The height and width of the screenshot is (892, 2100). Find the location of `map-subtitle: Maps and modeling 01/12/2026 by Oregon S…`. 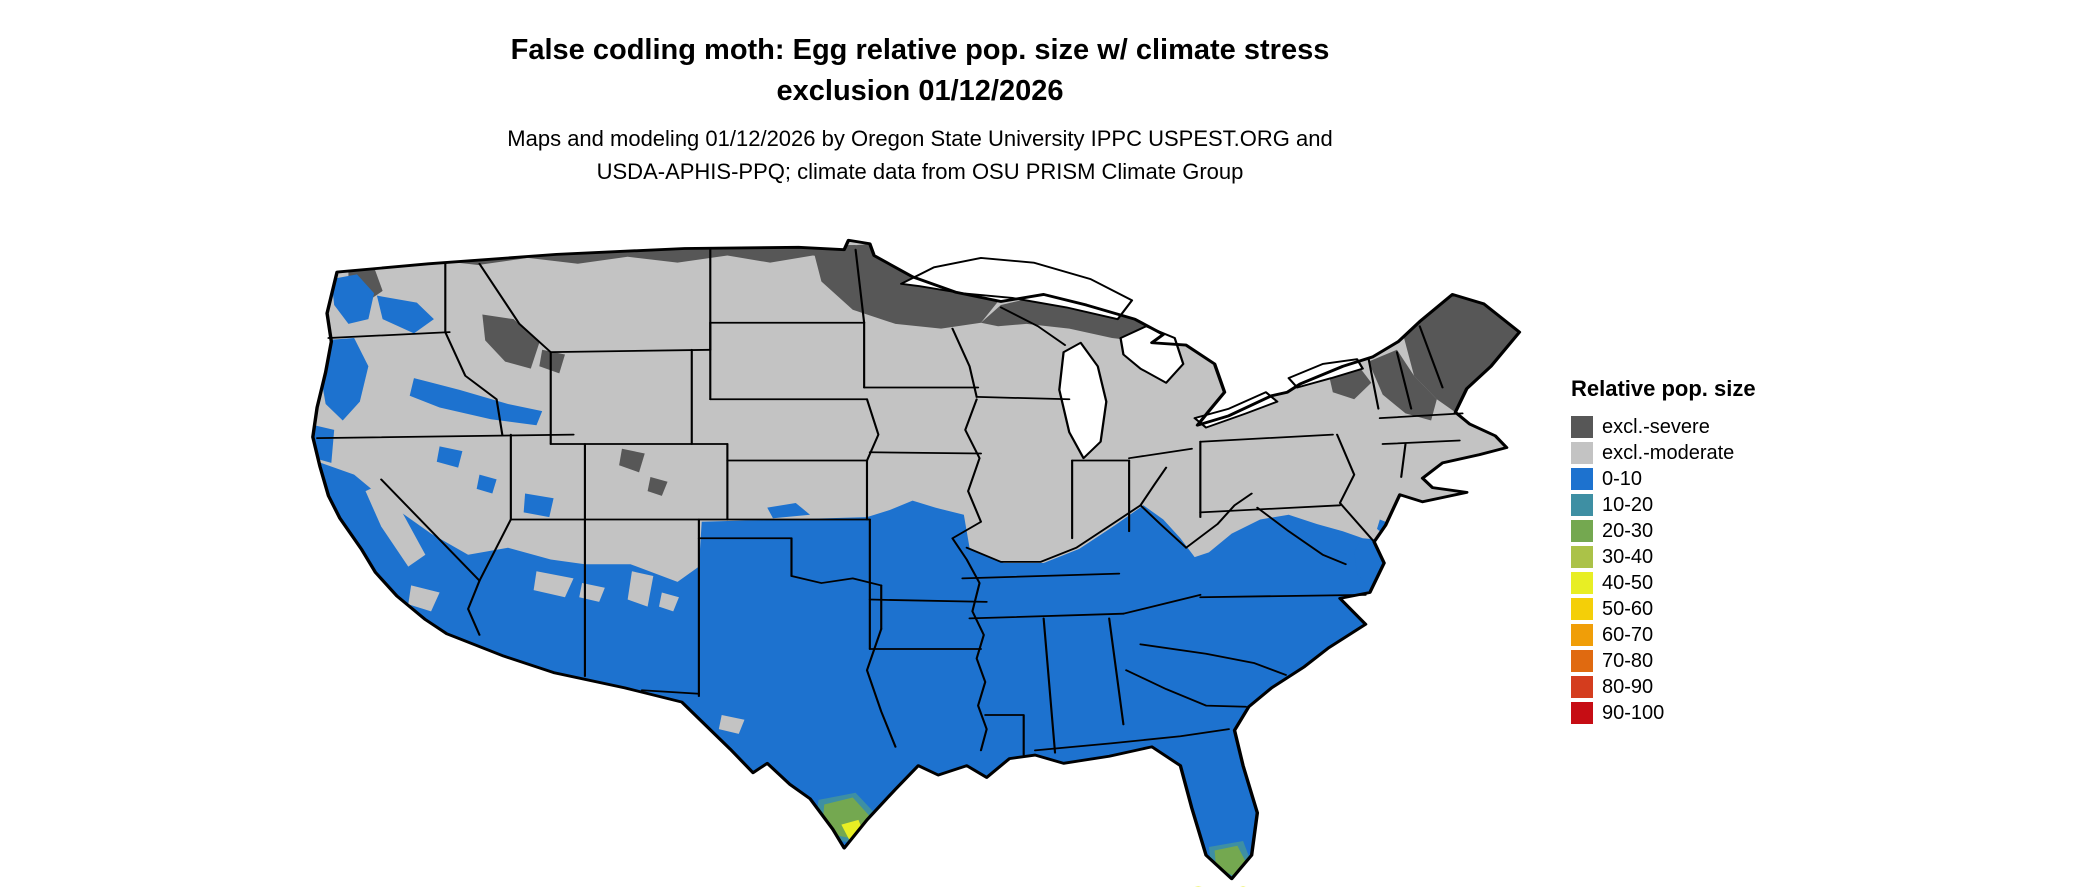

map-subtitle: Maps and modeling 01/12/2026 by Oregon S… is located at coordinates (920, 155).